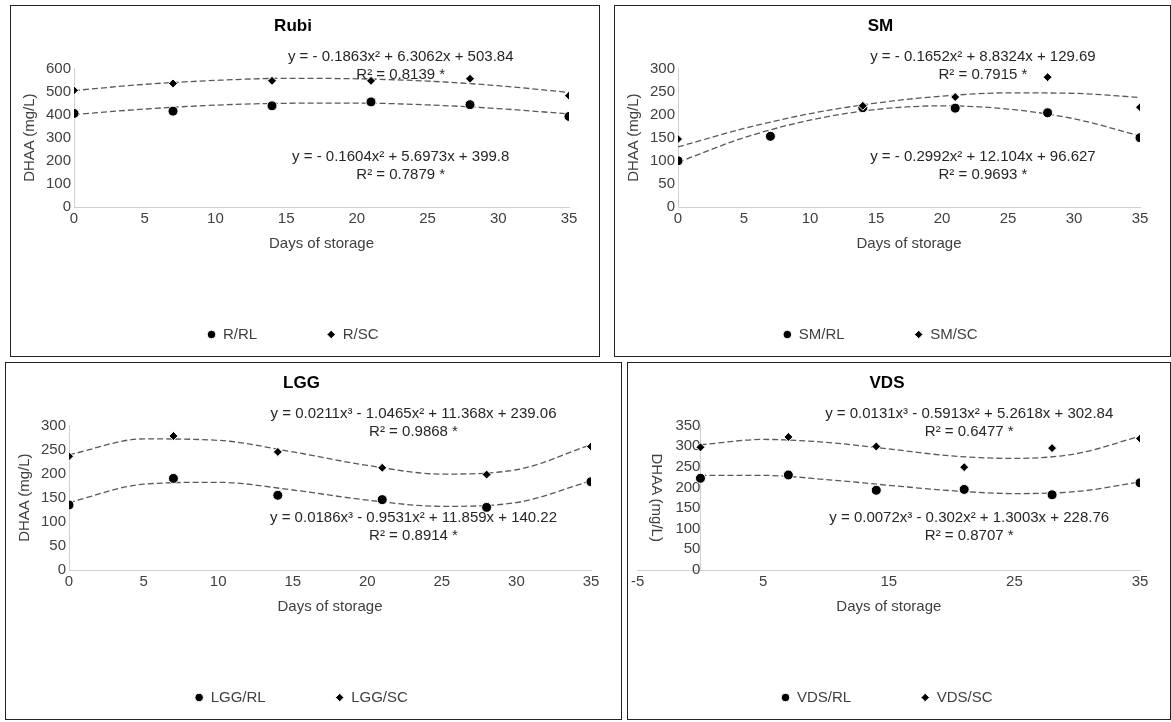 This screenshot has height=722, width=1171. Describe the element at coordinates (880, 25) in the screenshot. I see `chart-title: SM` at that location.